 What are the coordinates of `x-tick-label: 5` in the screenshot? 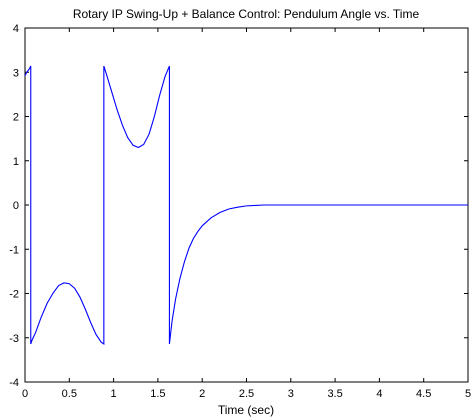 It's located at (468, 394).